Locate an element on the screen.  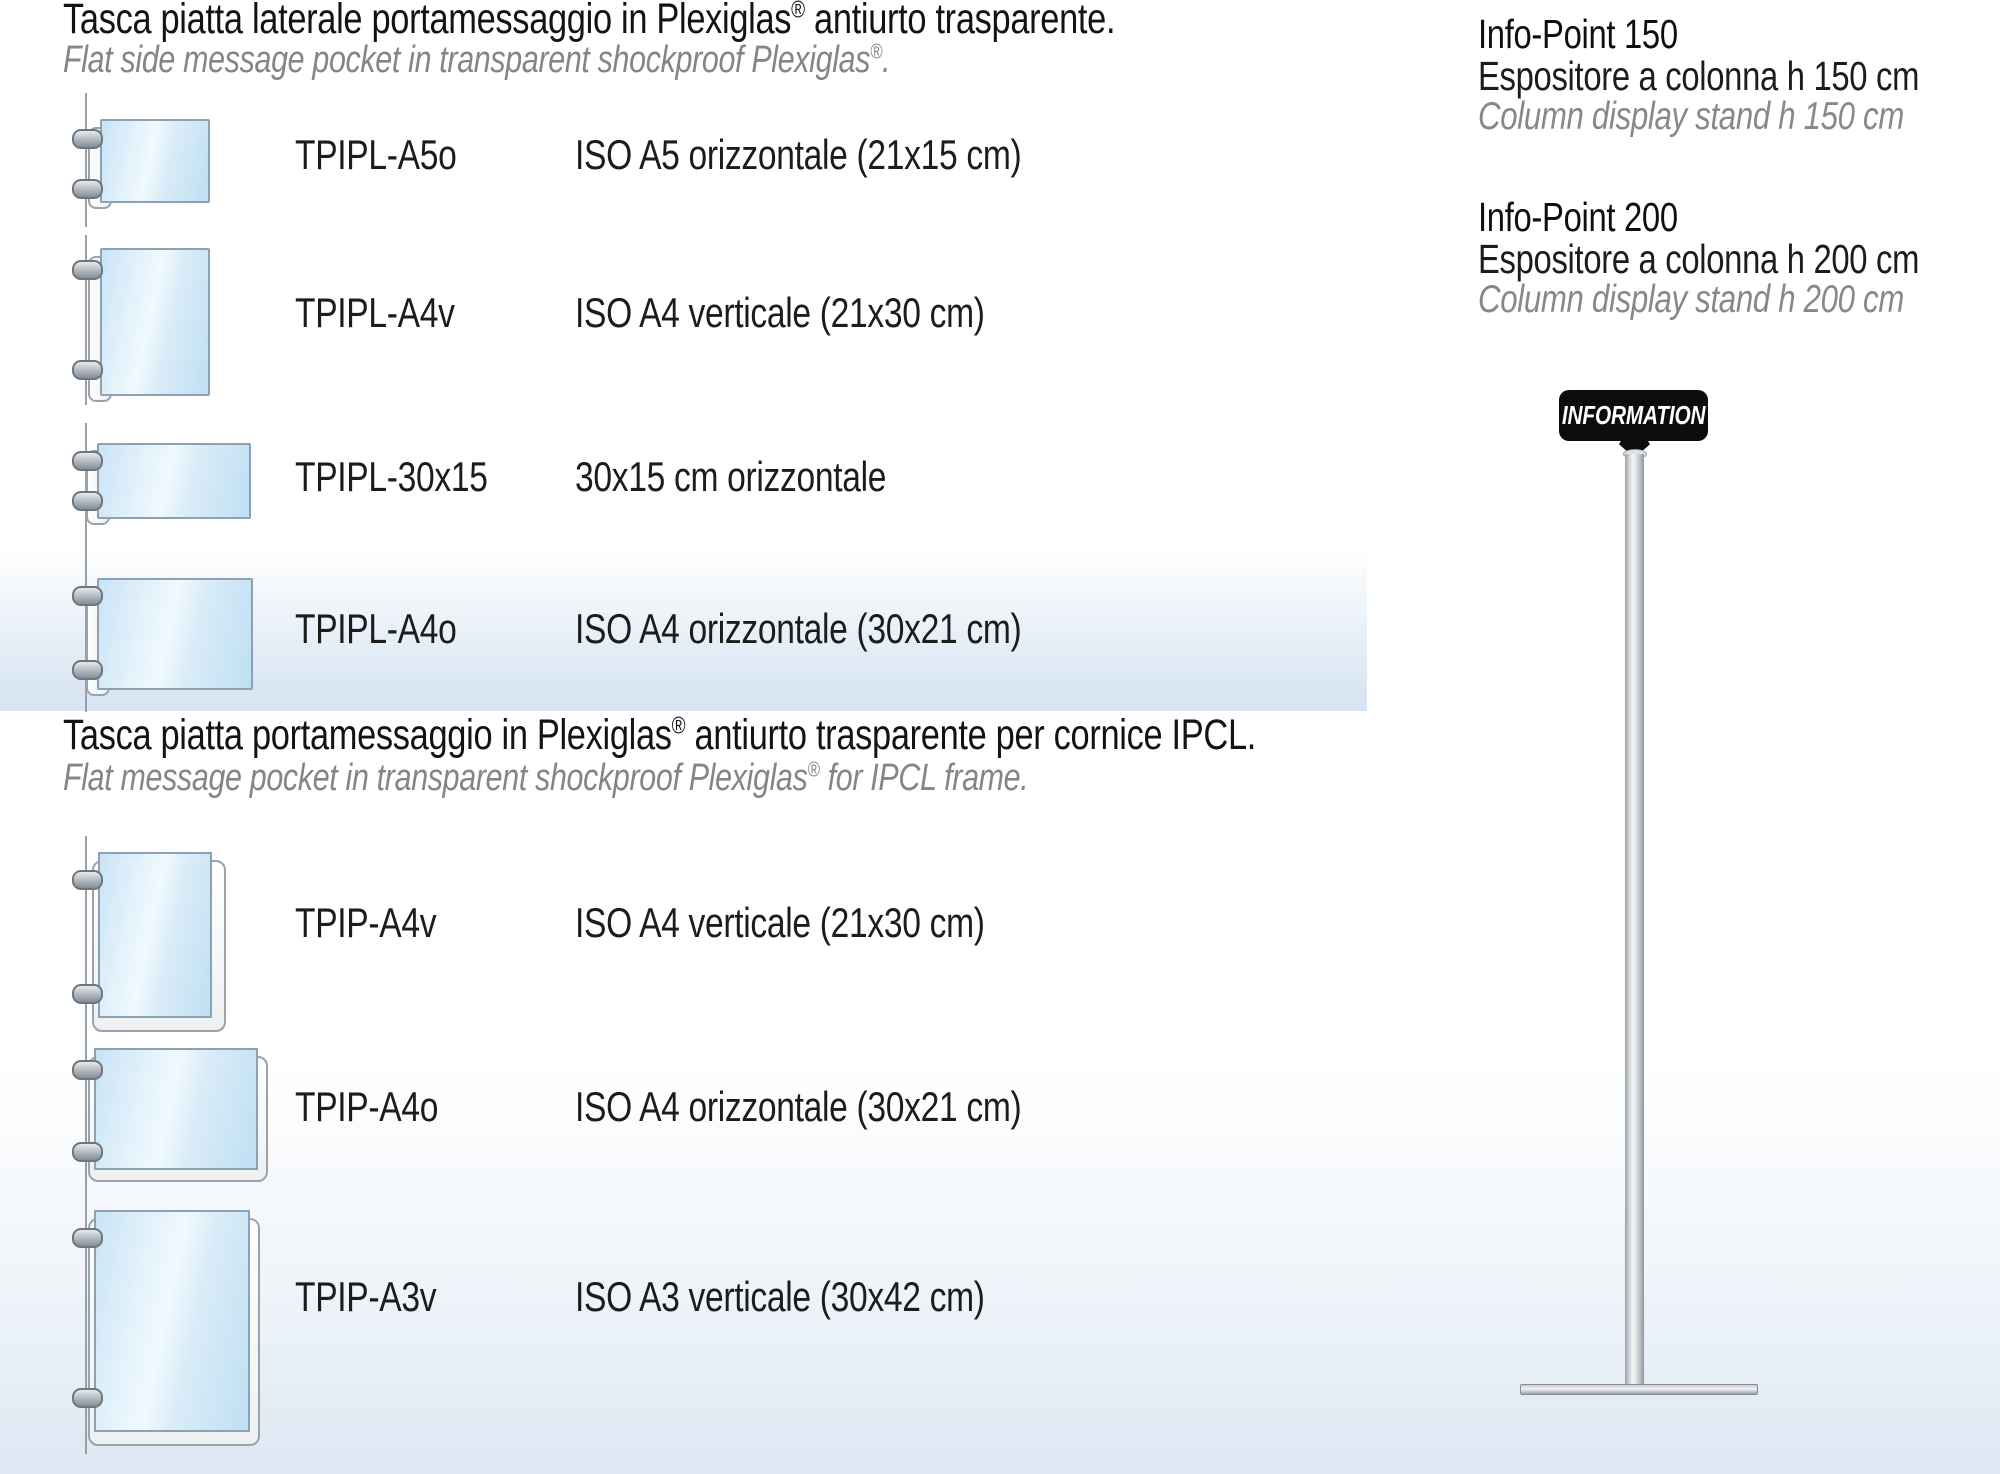
product-description: 30x15 cm orizzontale is located at coordinates (731, 476).